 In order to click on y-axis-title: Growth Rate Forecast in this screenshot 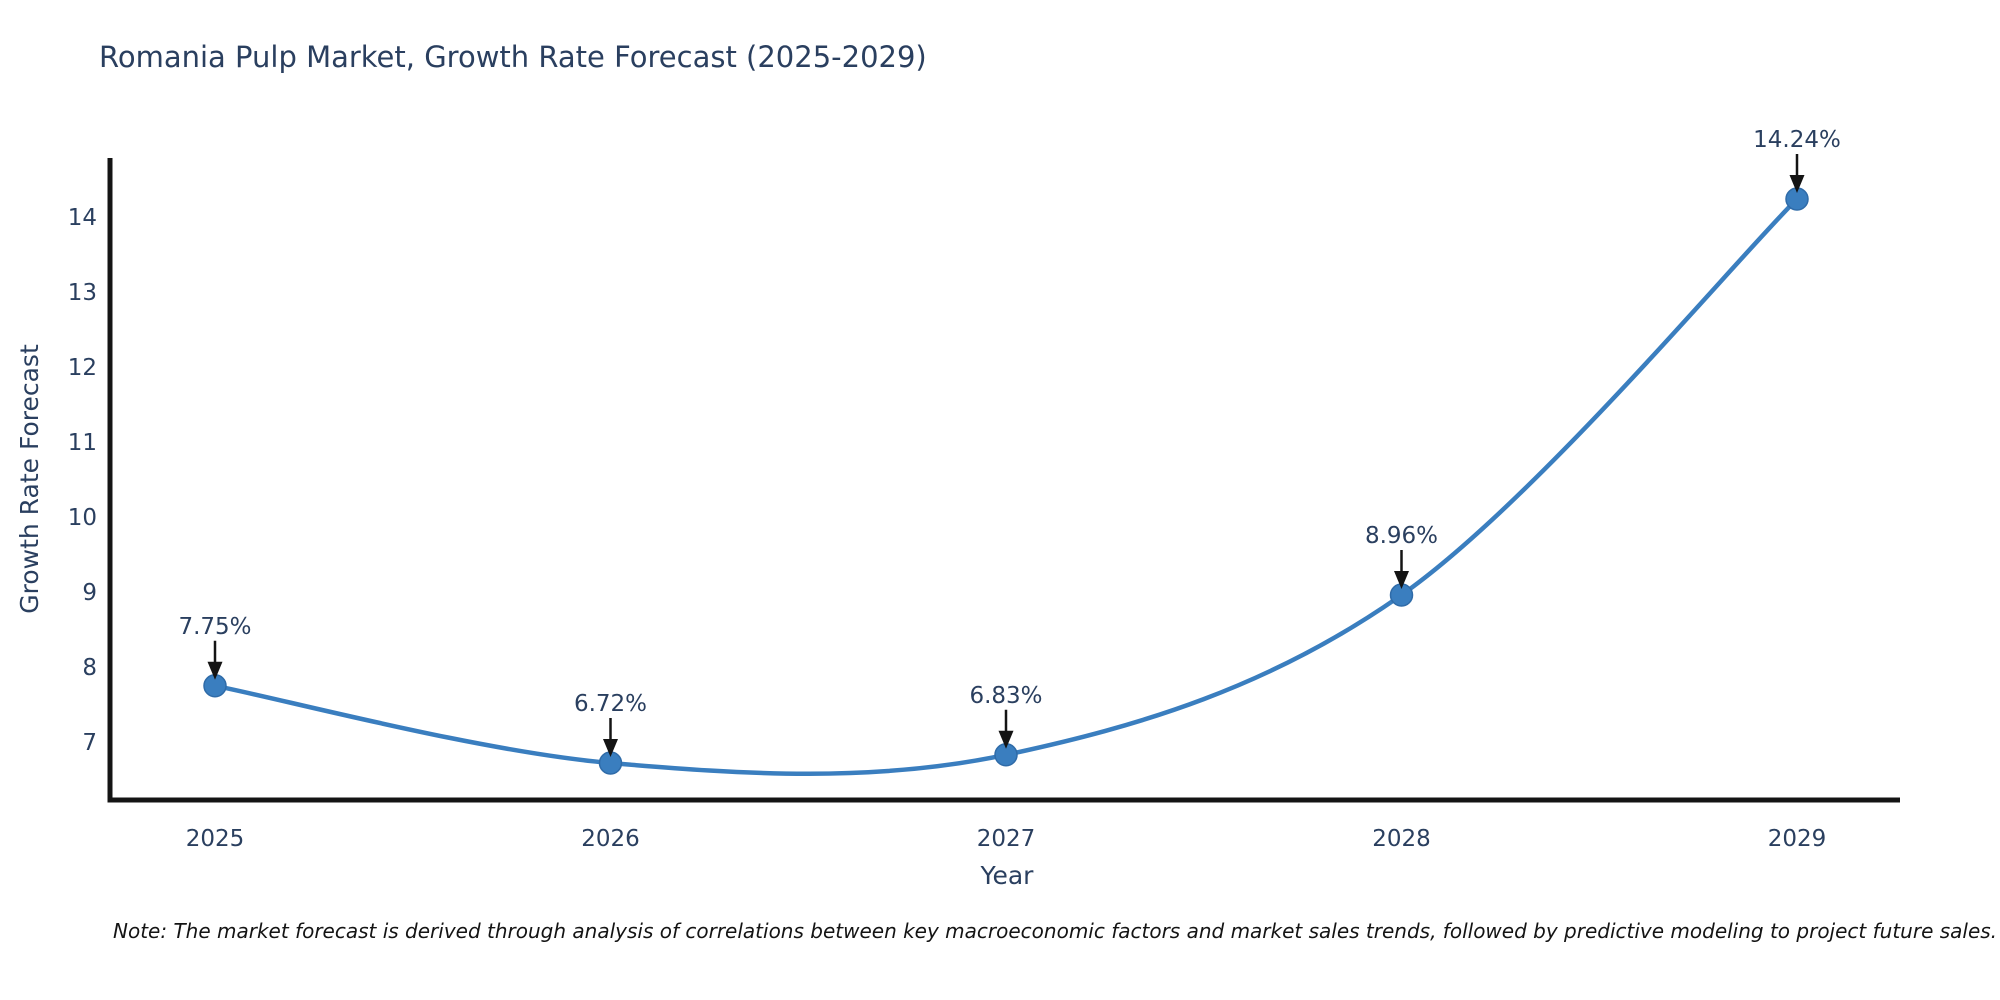, I will do `click(29, 479)`.